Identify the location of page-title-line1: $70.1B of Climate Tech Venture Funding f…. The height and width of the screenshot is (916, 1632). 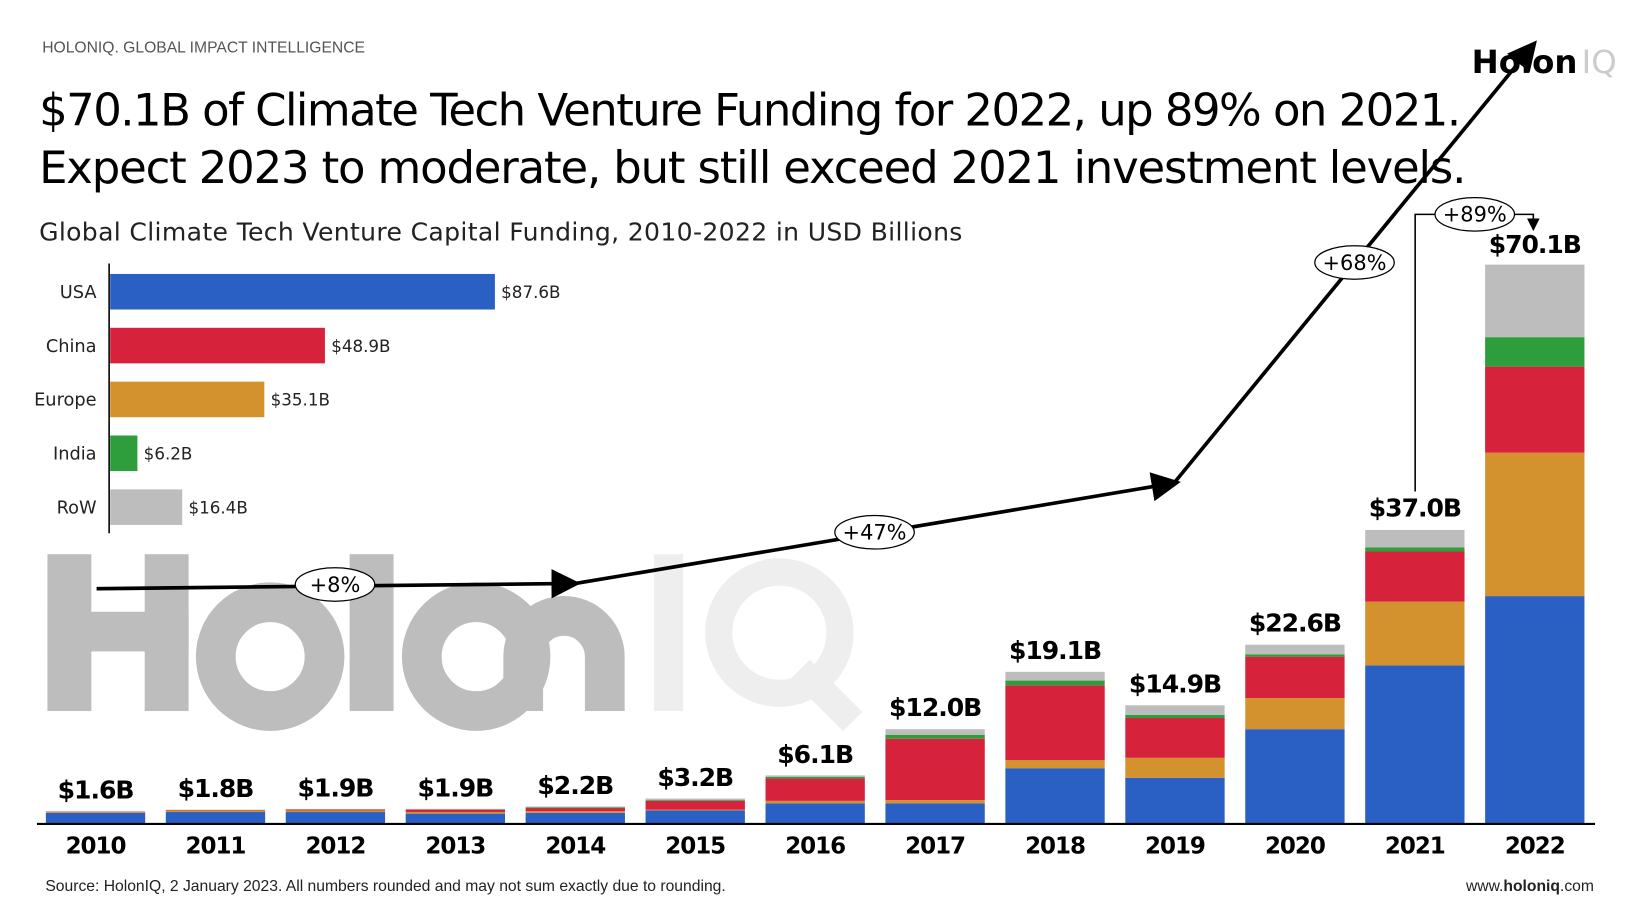
(750, 109).